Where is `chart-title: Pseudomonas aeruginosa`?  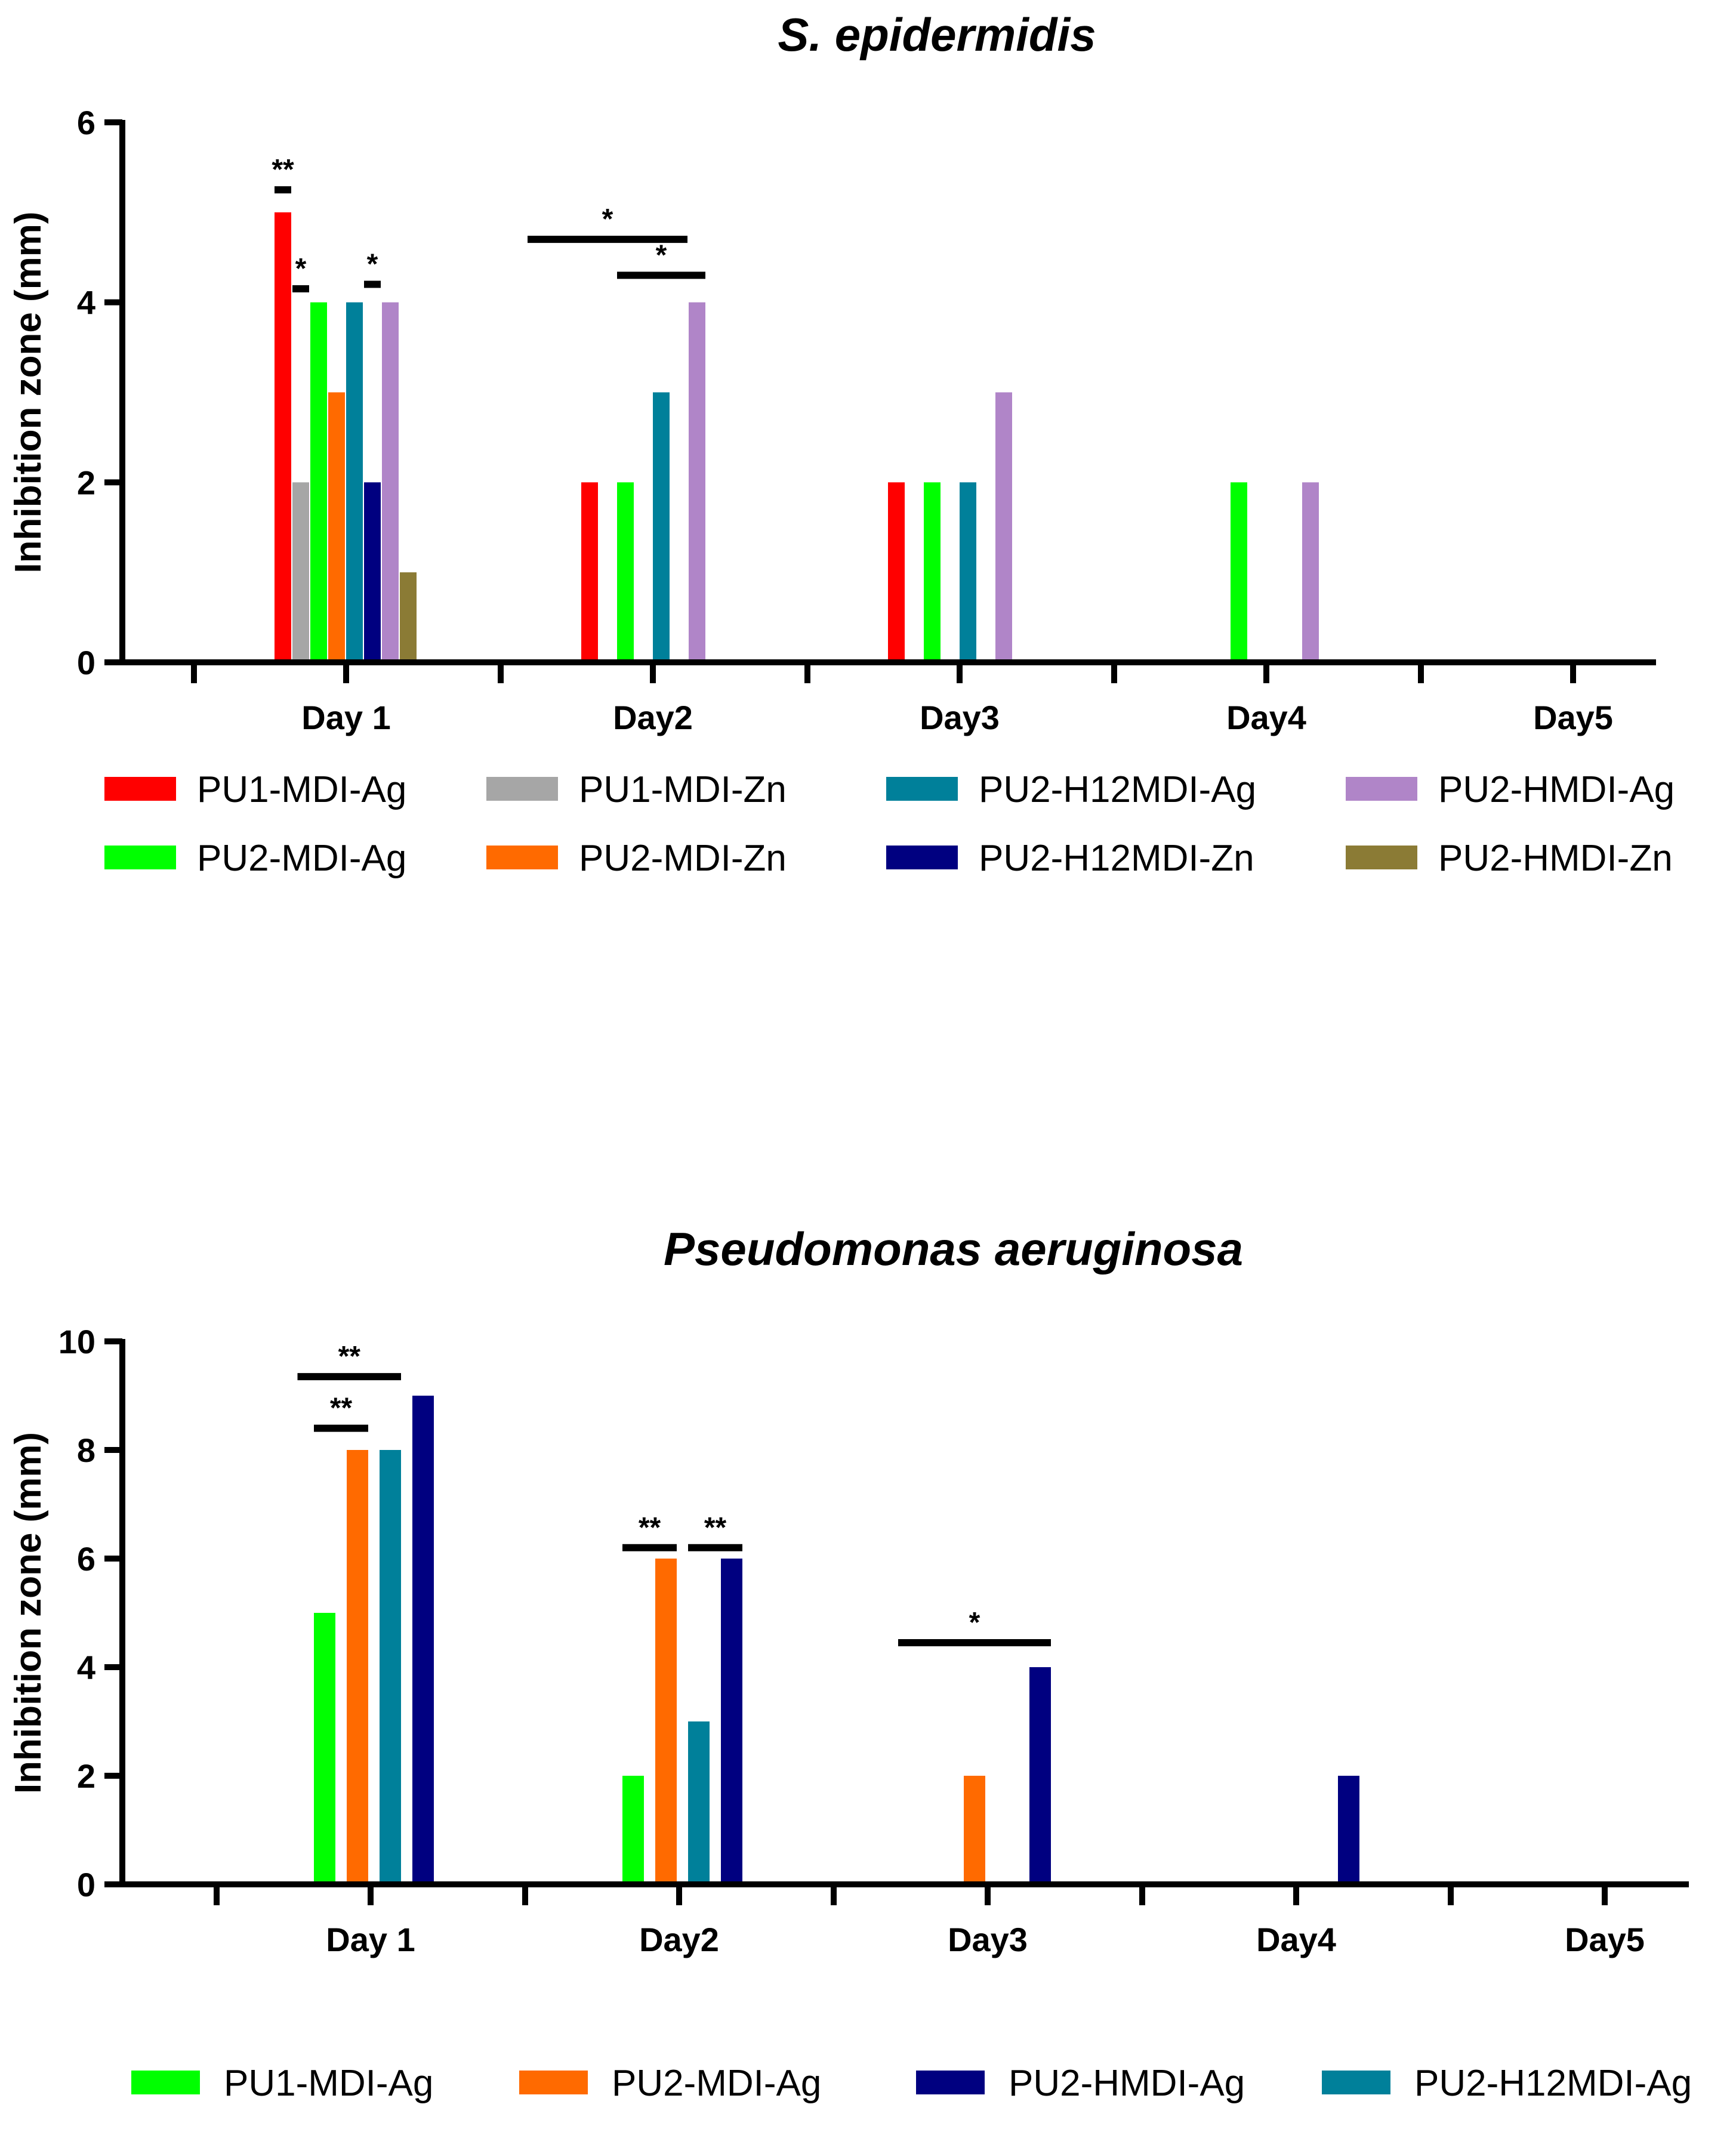 chart-title: Pseudomonas aeruginosa is located at coordinates (953, 1249).